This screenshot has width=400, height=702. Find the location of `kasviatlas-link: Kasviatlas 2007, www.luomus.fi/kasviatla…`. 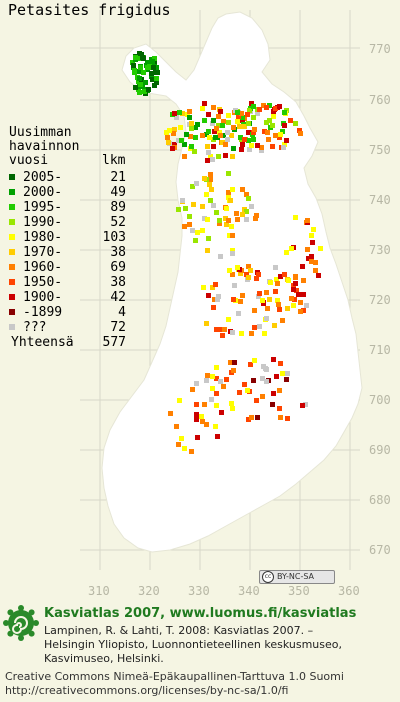

kasviatlas-link: Kasviatlas 2007, www.luomus.fi/kasviatla… is located at coordinates (200, 613).